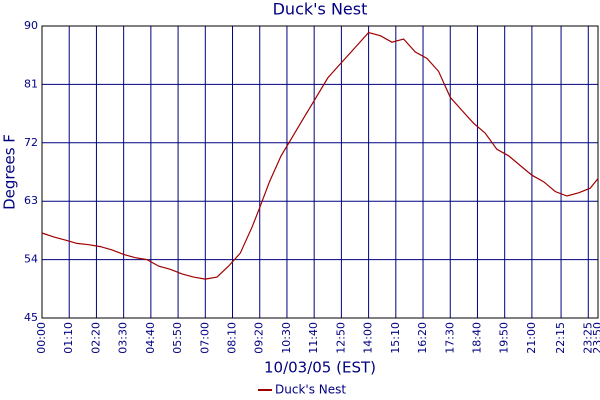  Describe the element at coordinates (31, 259) in the screenshot. I see `y-tick-label: 54` at that location.